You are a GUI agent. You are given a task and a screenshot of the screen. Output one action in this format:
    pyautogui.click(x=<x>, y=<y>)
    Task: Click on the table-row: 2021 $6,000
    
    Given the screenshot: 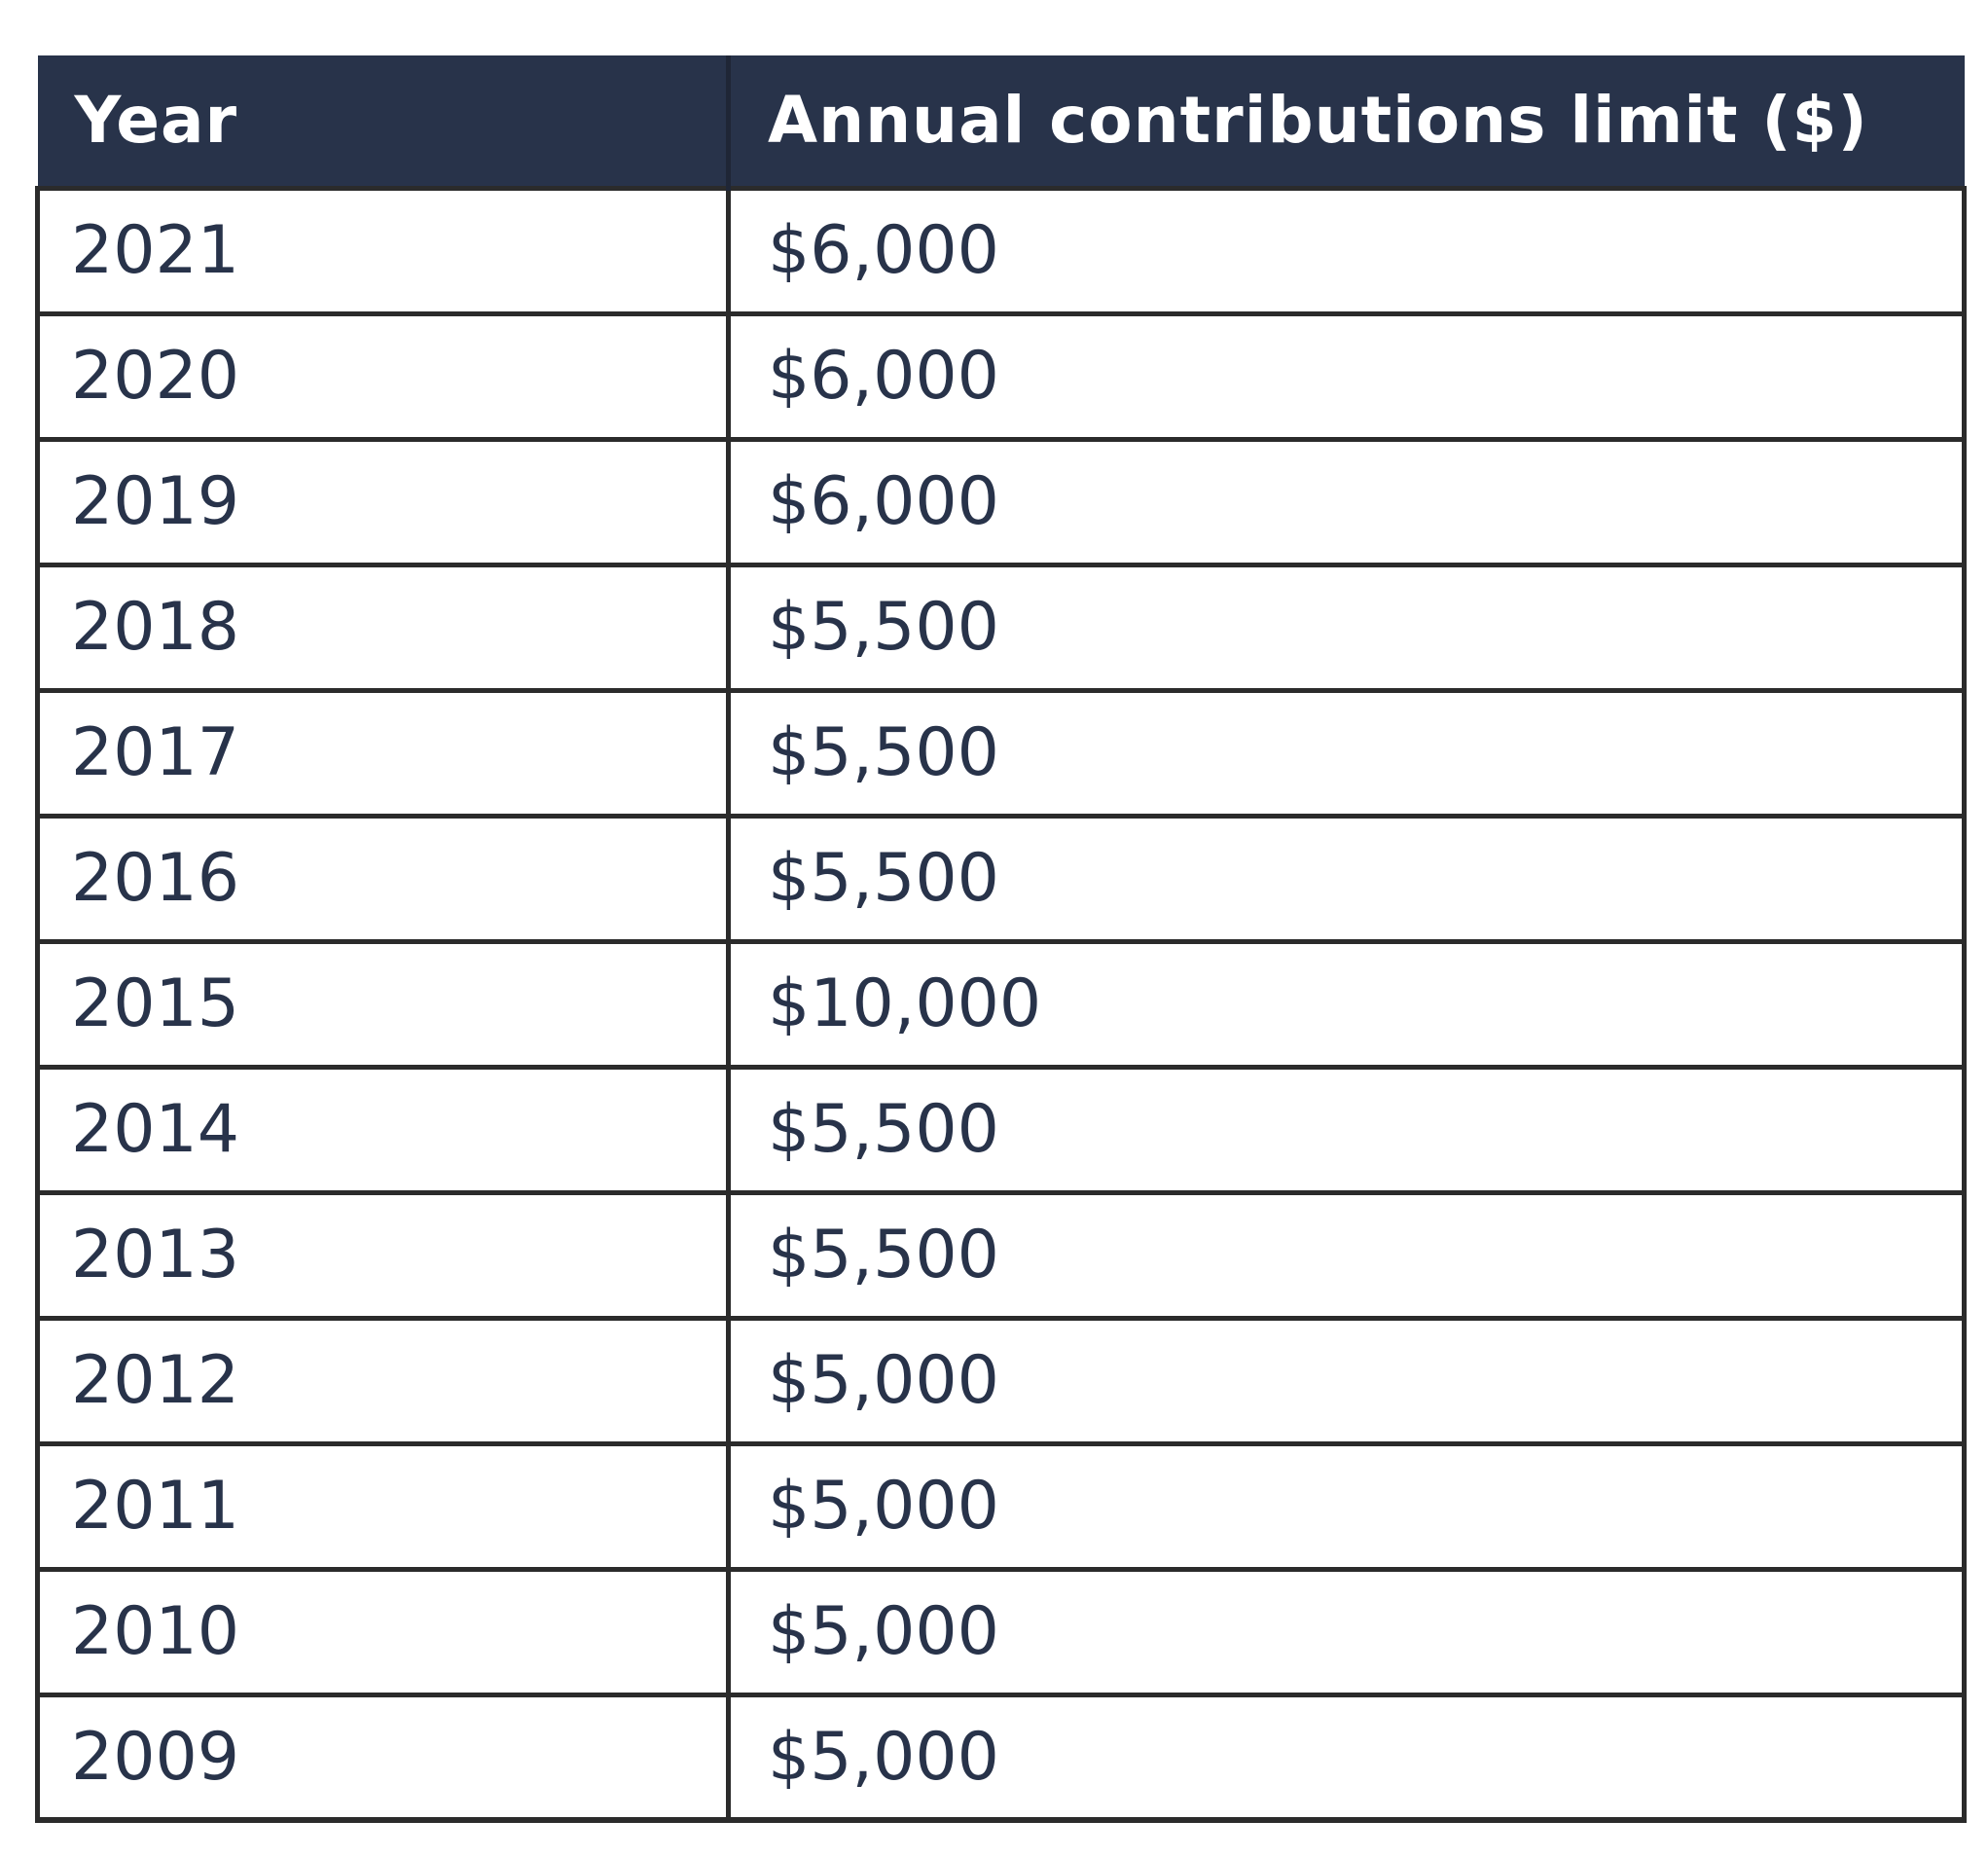 What is the action you would take?
    pyautogui.click(x=1001, y=249)
    